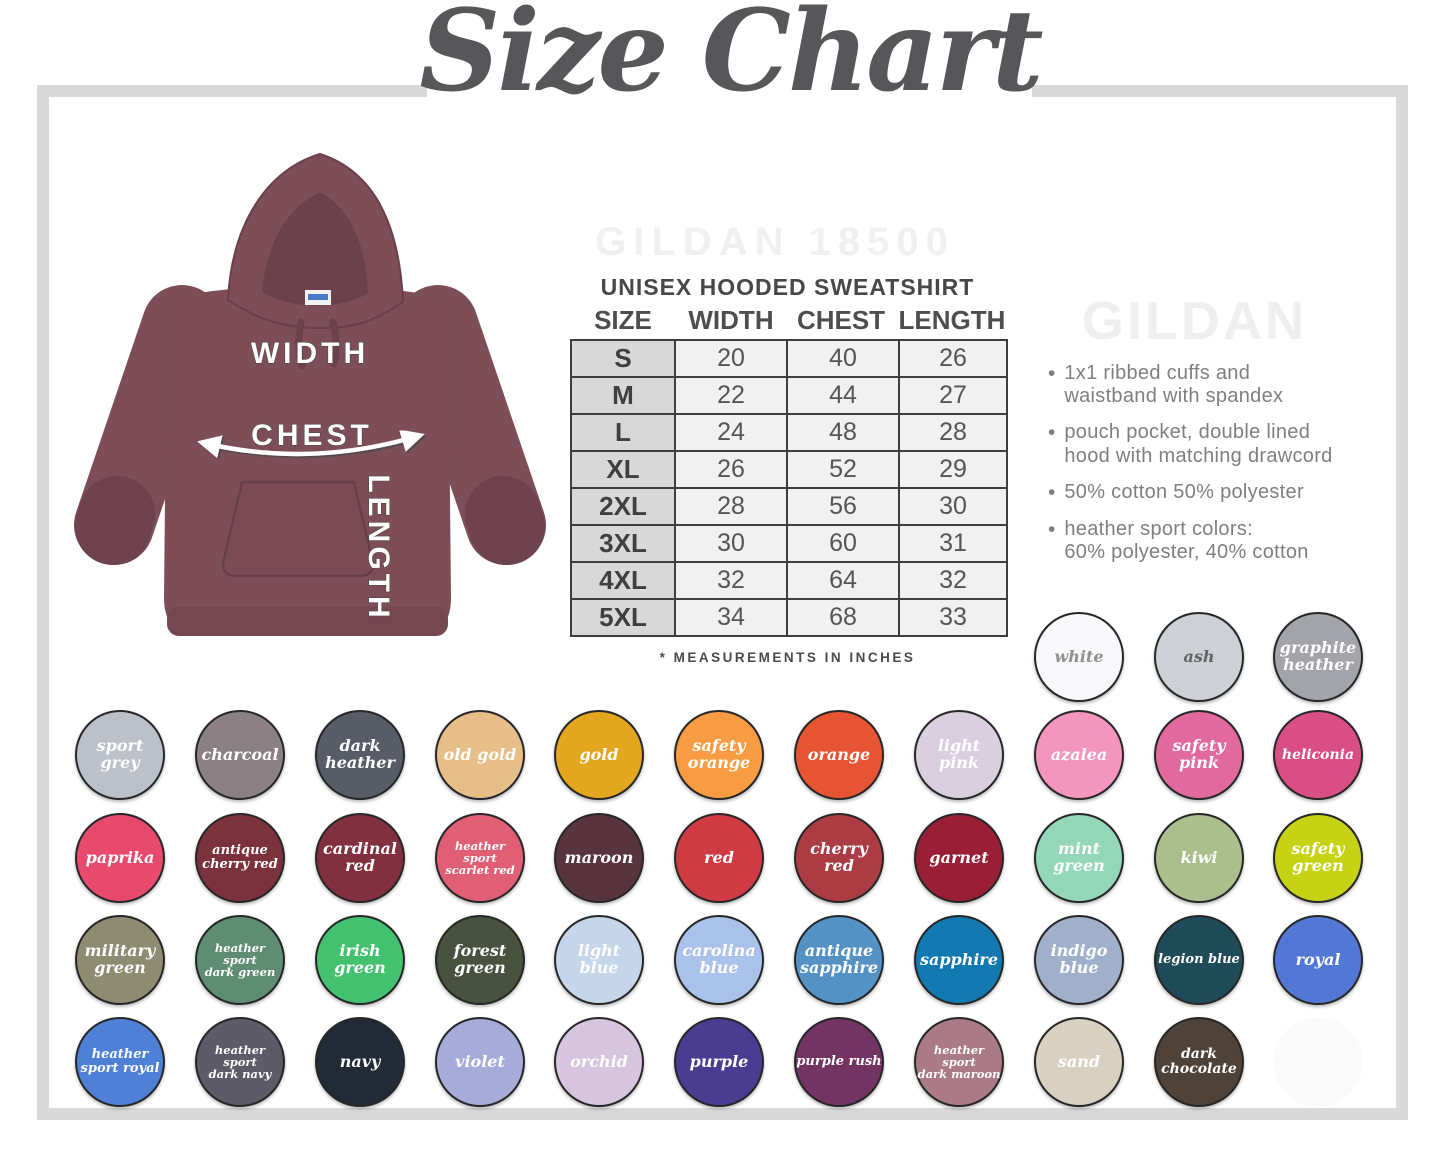 The height and width of the screenshot is (1156, 1445). Describe the element at coordinates (1079, 754) in the screenshot. I see `swatch-label: azalea` at that location.